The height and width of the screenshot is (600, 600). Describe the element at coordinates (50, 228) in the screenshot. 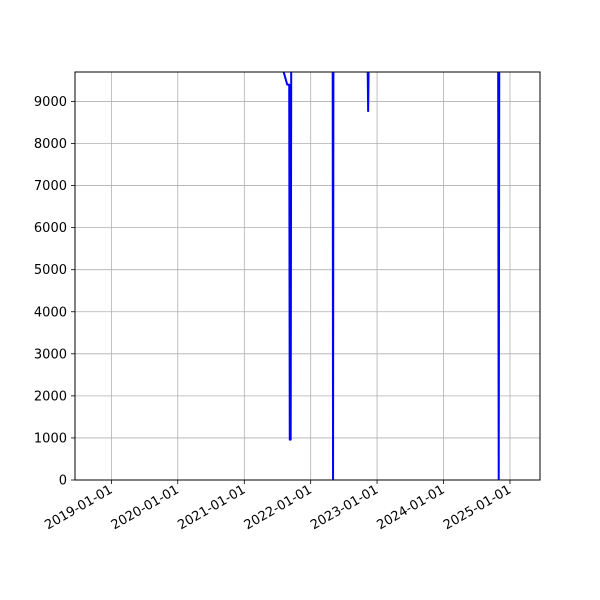

I see `y-tick-label: 6000` at that location.